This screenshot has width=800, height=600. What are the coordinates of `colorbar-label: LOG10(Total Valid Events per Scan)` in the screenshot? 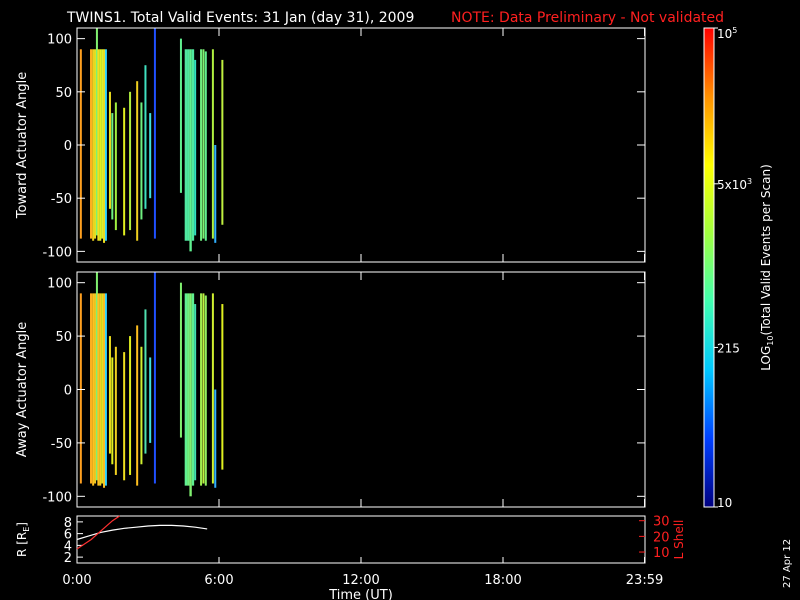 It's located at (767, 267).